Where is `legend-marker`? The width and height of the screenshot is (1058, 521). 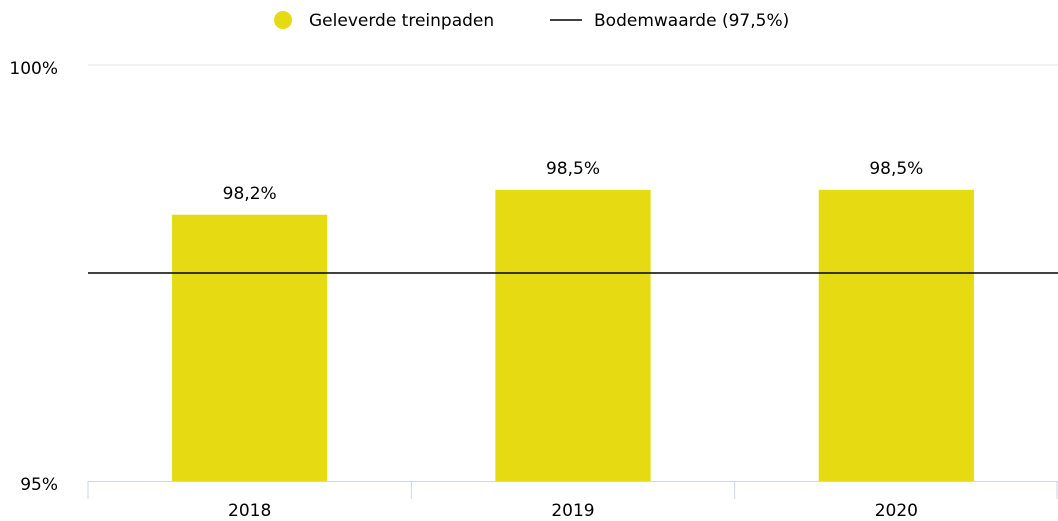
legend-marker is located at coordinates (283, 20).